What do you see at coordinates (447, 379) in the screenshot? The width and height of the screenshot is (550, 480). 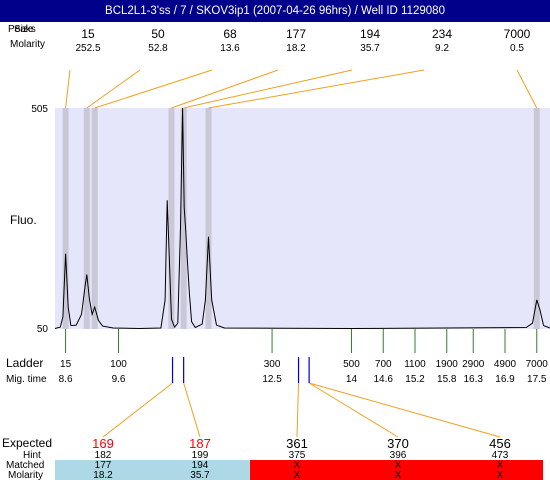 I see `ladder-time-label: 15.8` at bounding box center [447, 379].